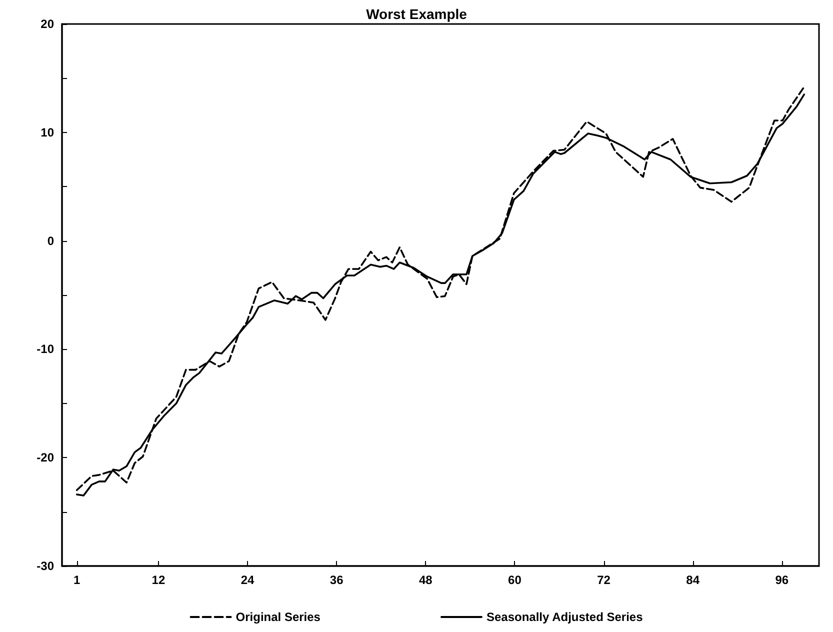 The height and width of the screenshot is (632, 833). What do you see at coordinates (604, 580) in the screenshot?
I see `x-tick-label: 72` at bounding box center [604, 580].